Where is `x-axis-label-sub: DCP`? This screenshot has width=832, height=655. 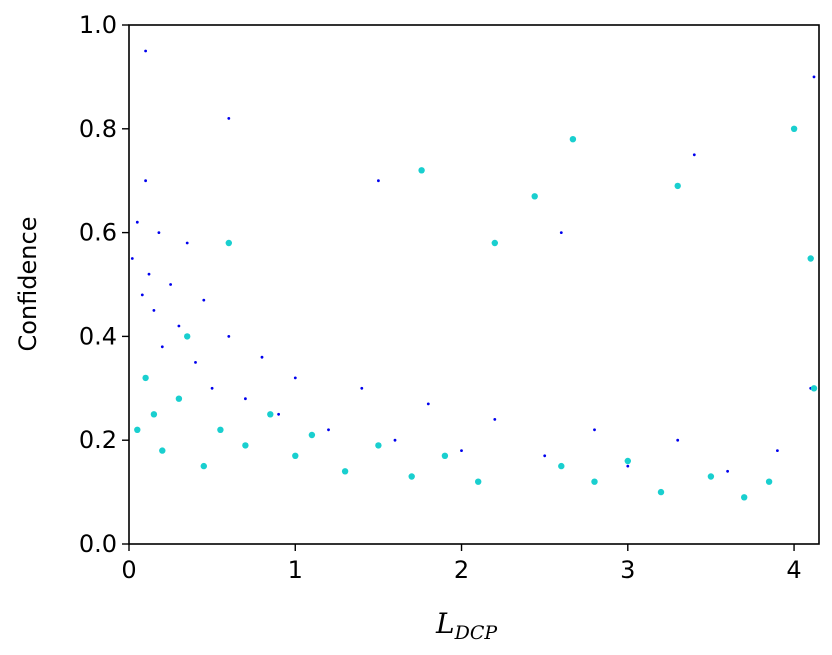
x-axis-label-sub: DCP is located at coordinates (476, 633).